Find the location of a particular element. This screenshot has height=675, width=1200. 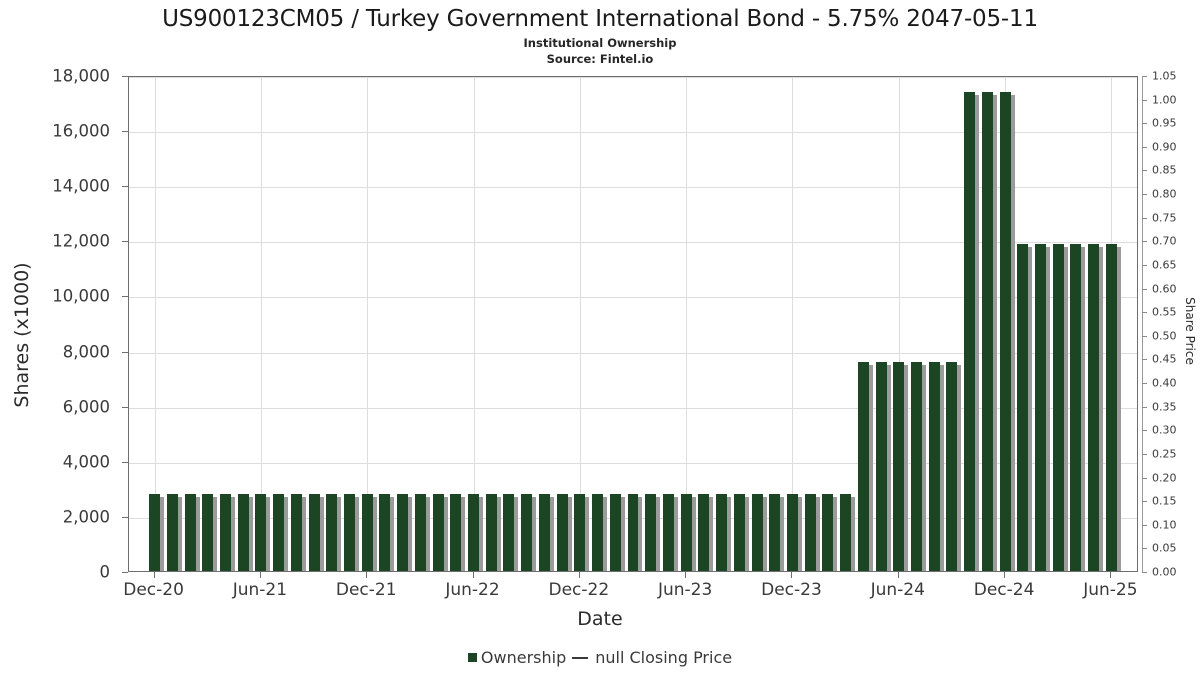

y-axis-right-tick-label: 0.85 is located at coordinates (1164, 170).